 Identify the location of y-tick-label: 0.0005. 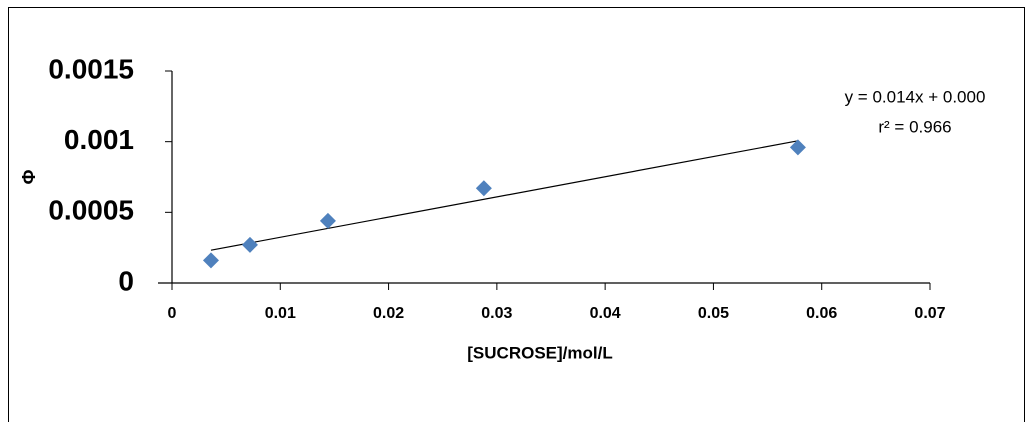
(91, 210).